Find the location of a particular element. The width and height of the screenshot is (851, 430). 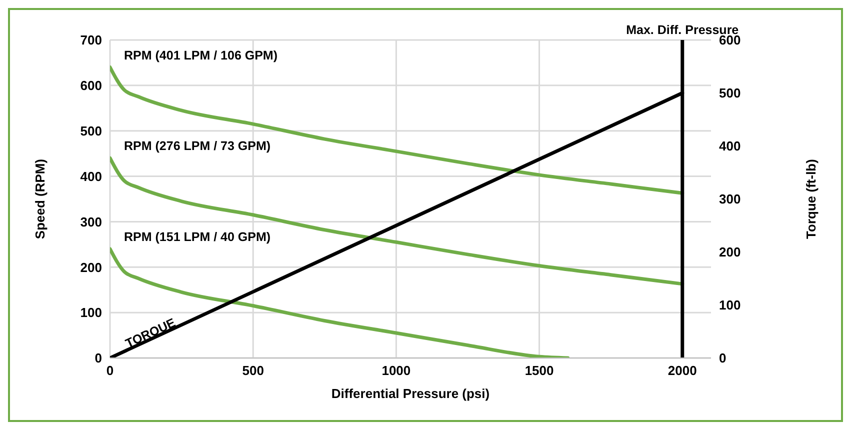

y-axis-title: Speed (RPM) is located at coordinates (40, 199).